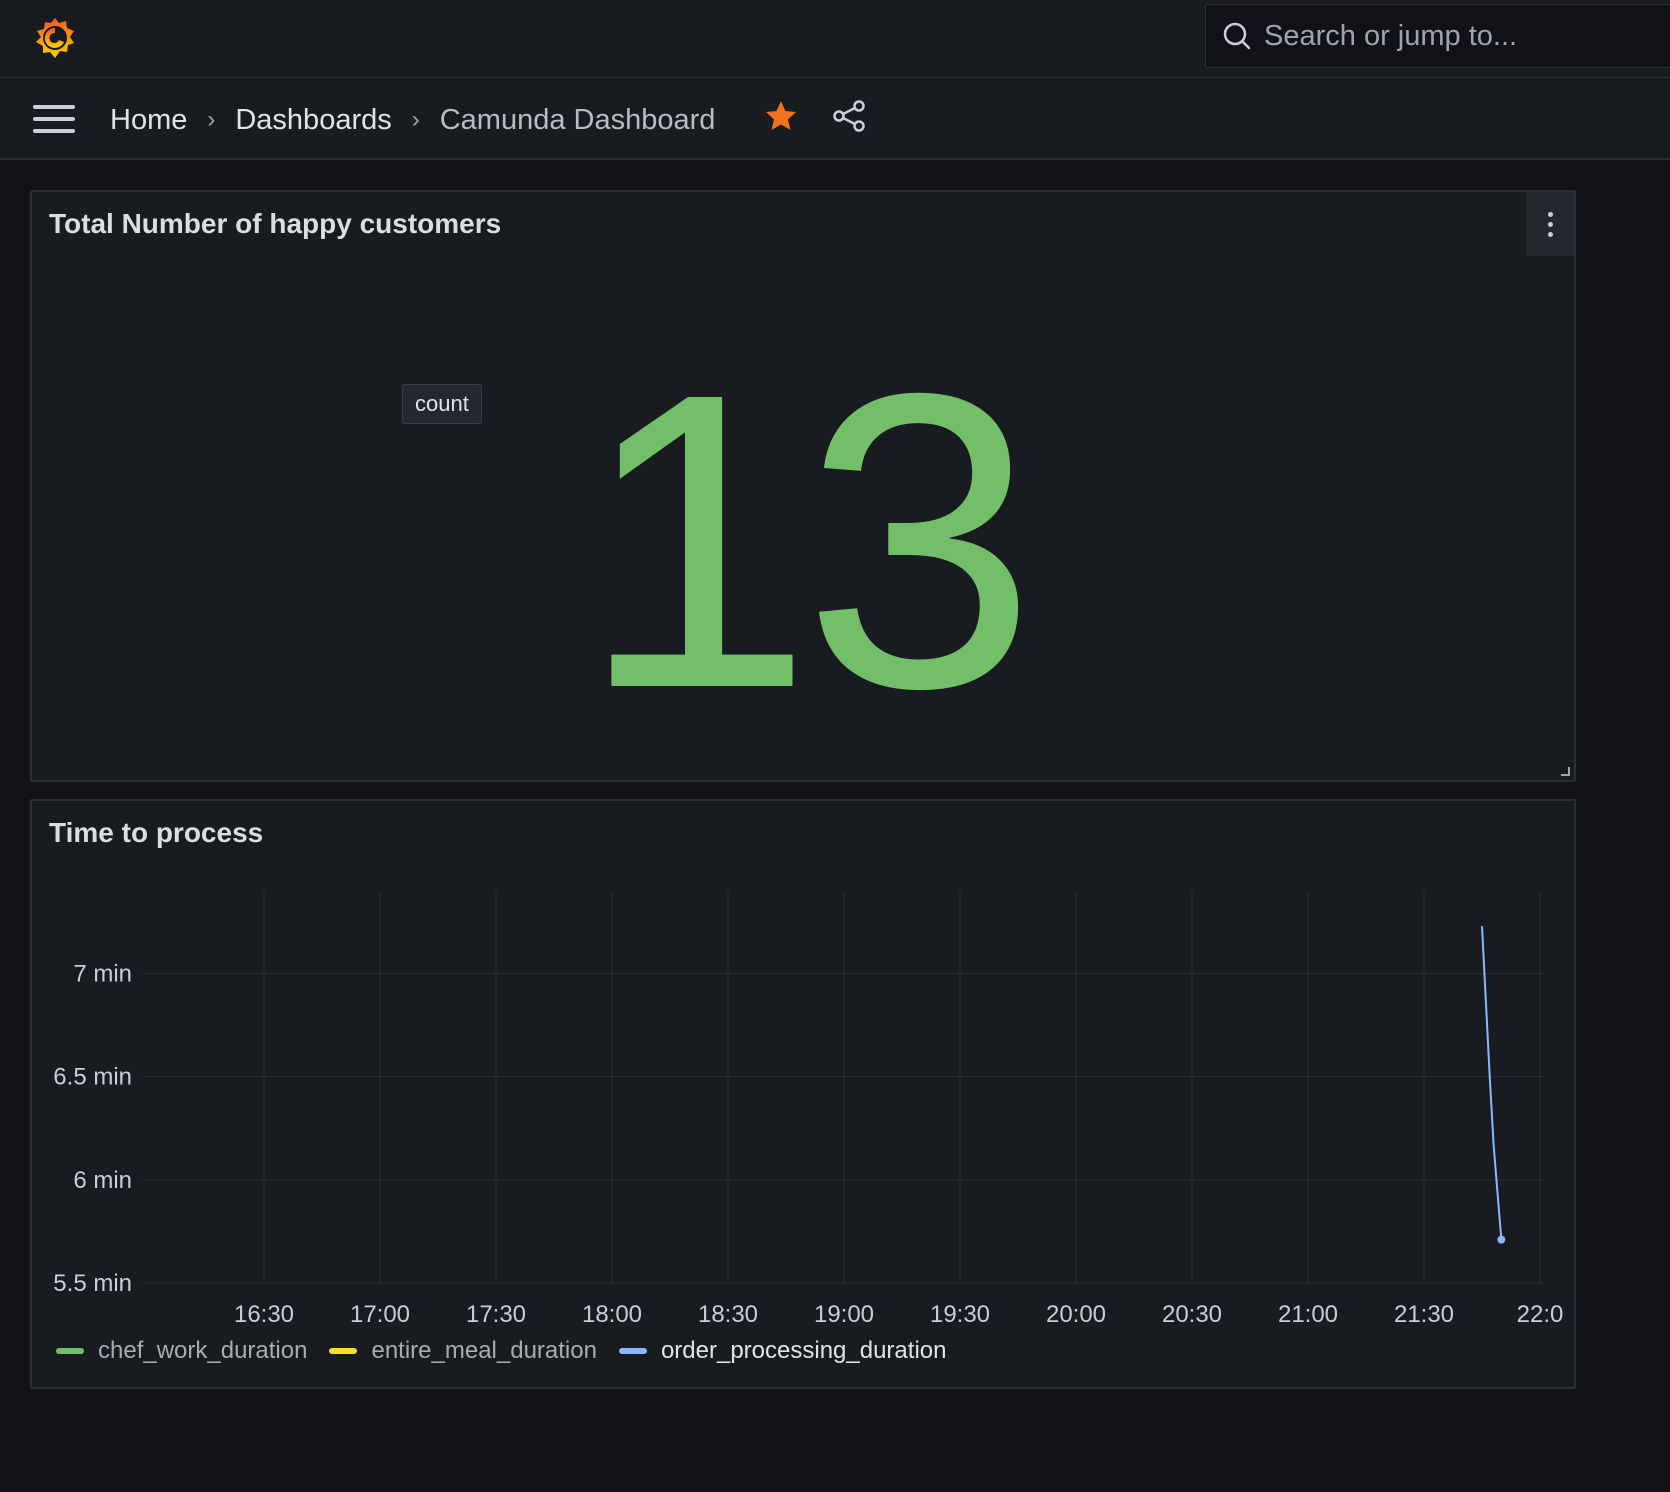 The width and height of the screenshot is (1670, 1492). Describe the element at coordinates (484, 1350) in the screenshot. I see `legend-label: entire_meal_duration` at that location.